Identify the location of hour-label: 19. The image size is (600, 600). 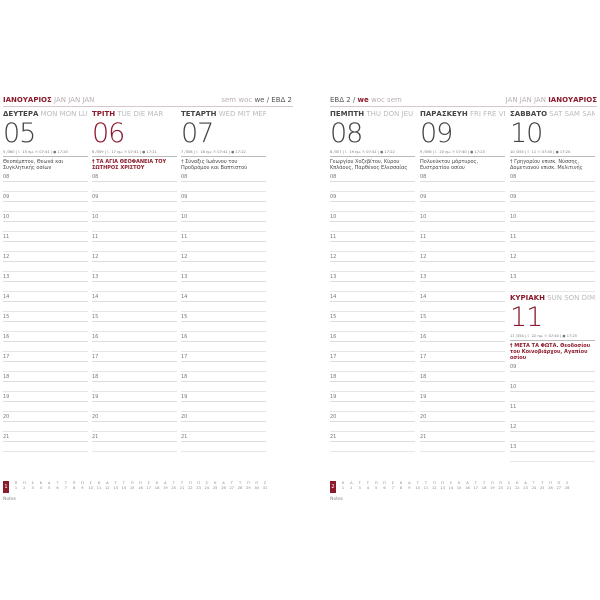
(6, 397).